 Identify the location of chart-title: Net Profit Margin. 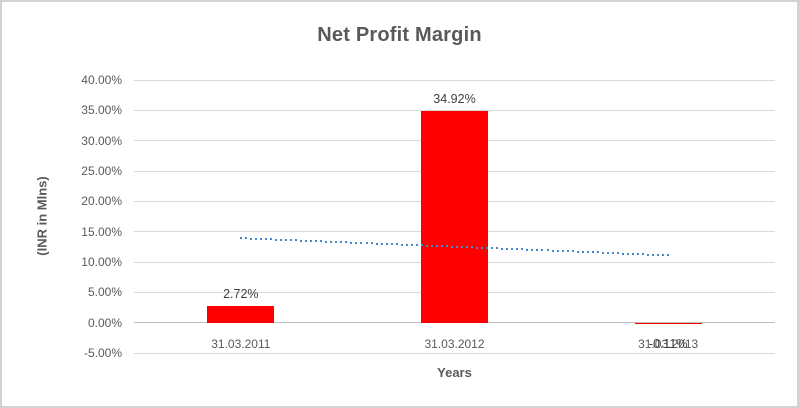
(399, 35).